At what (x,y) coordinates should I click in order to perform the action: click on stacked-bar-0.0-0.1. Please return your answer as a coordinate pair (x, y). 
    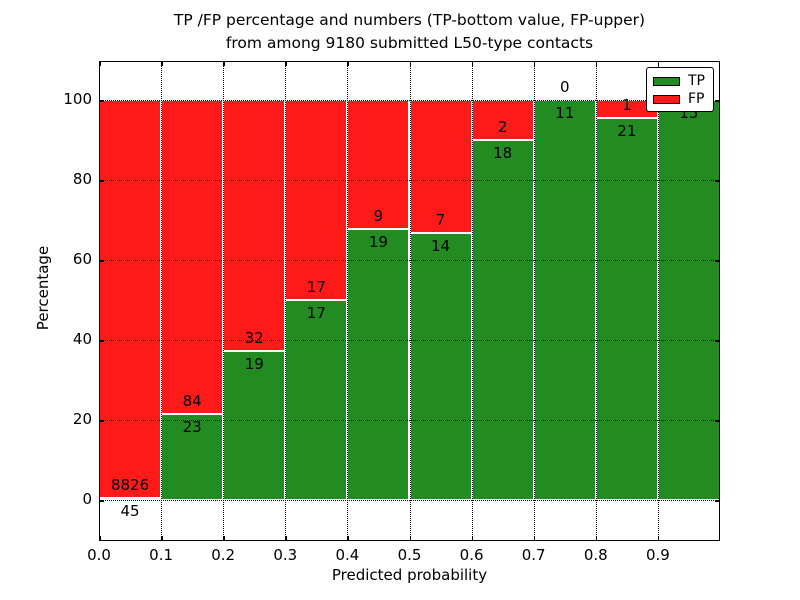
    Looking at the image, I should click on (130, 300).